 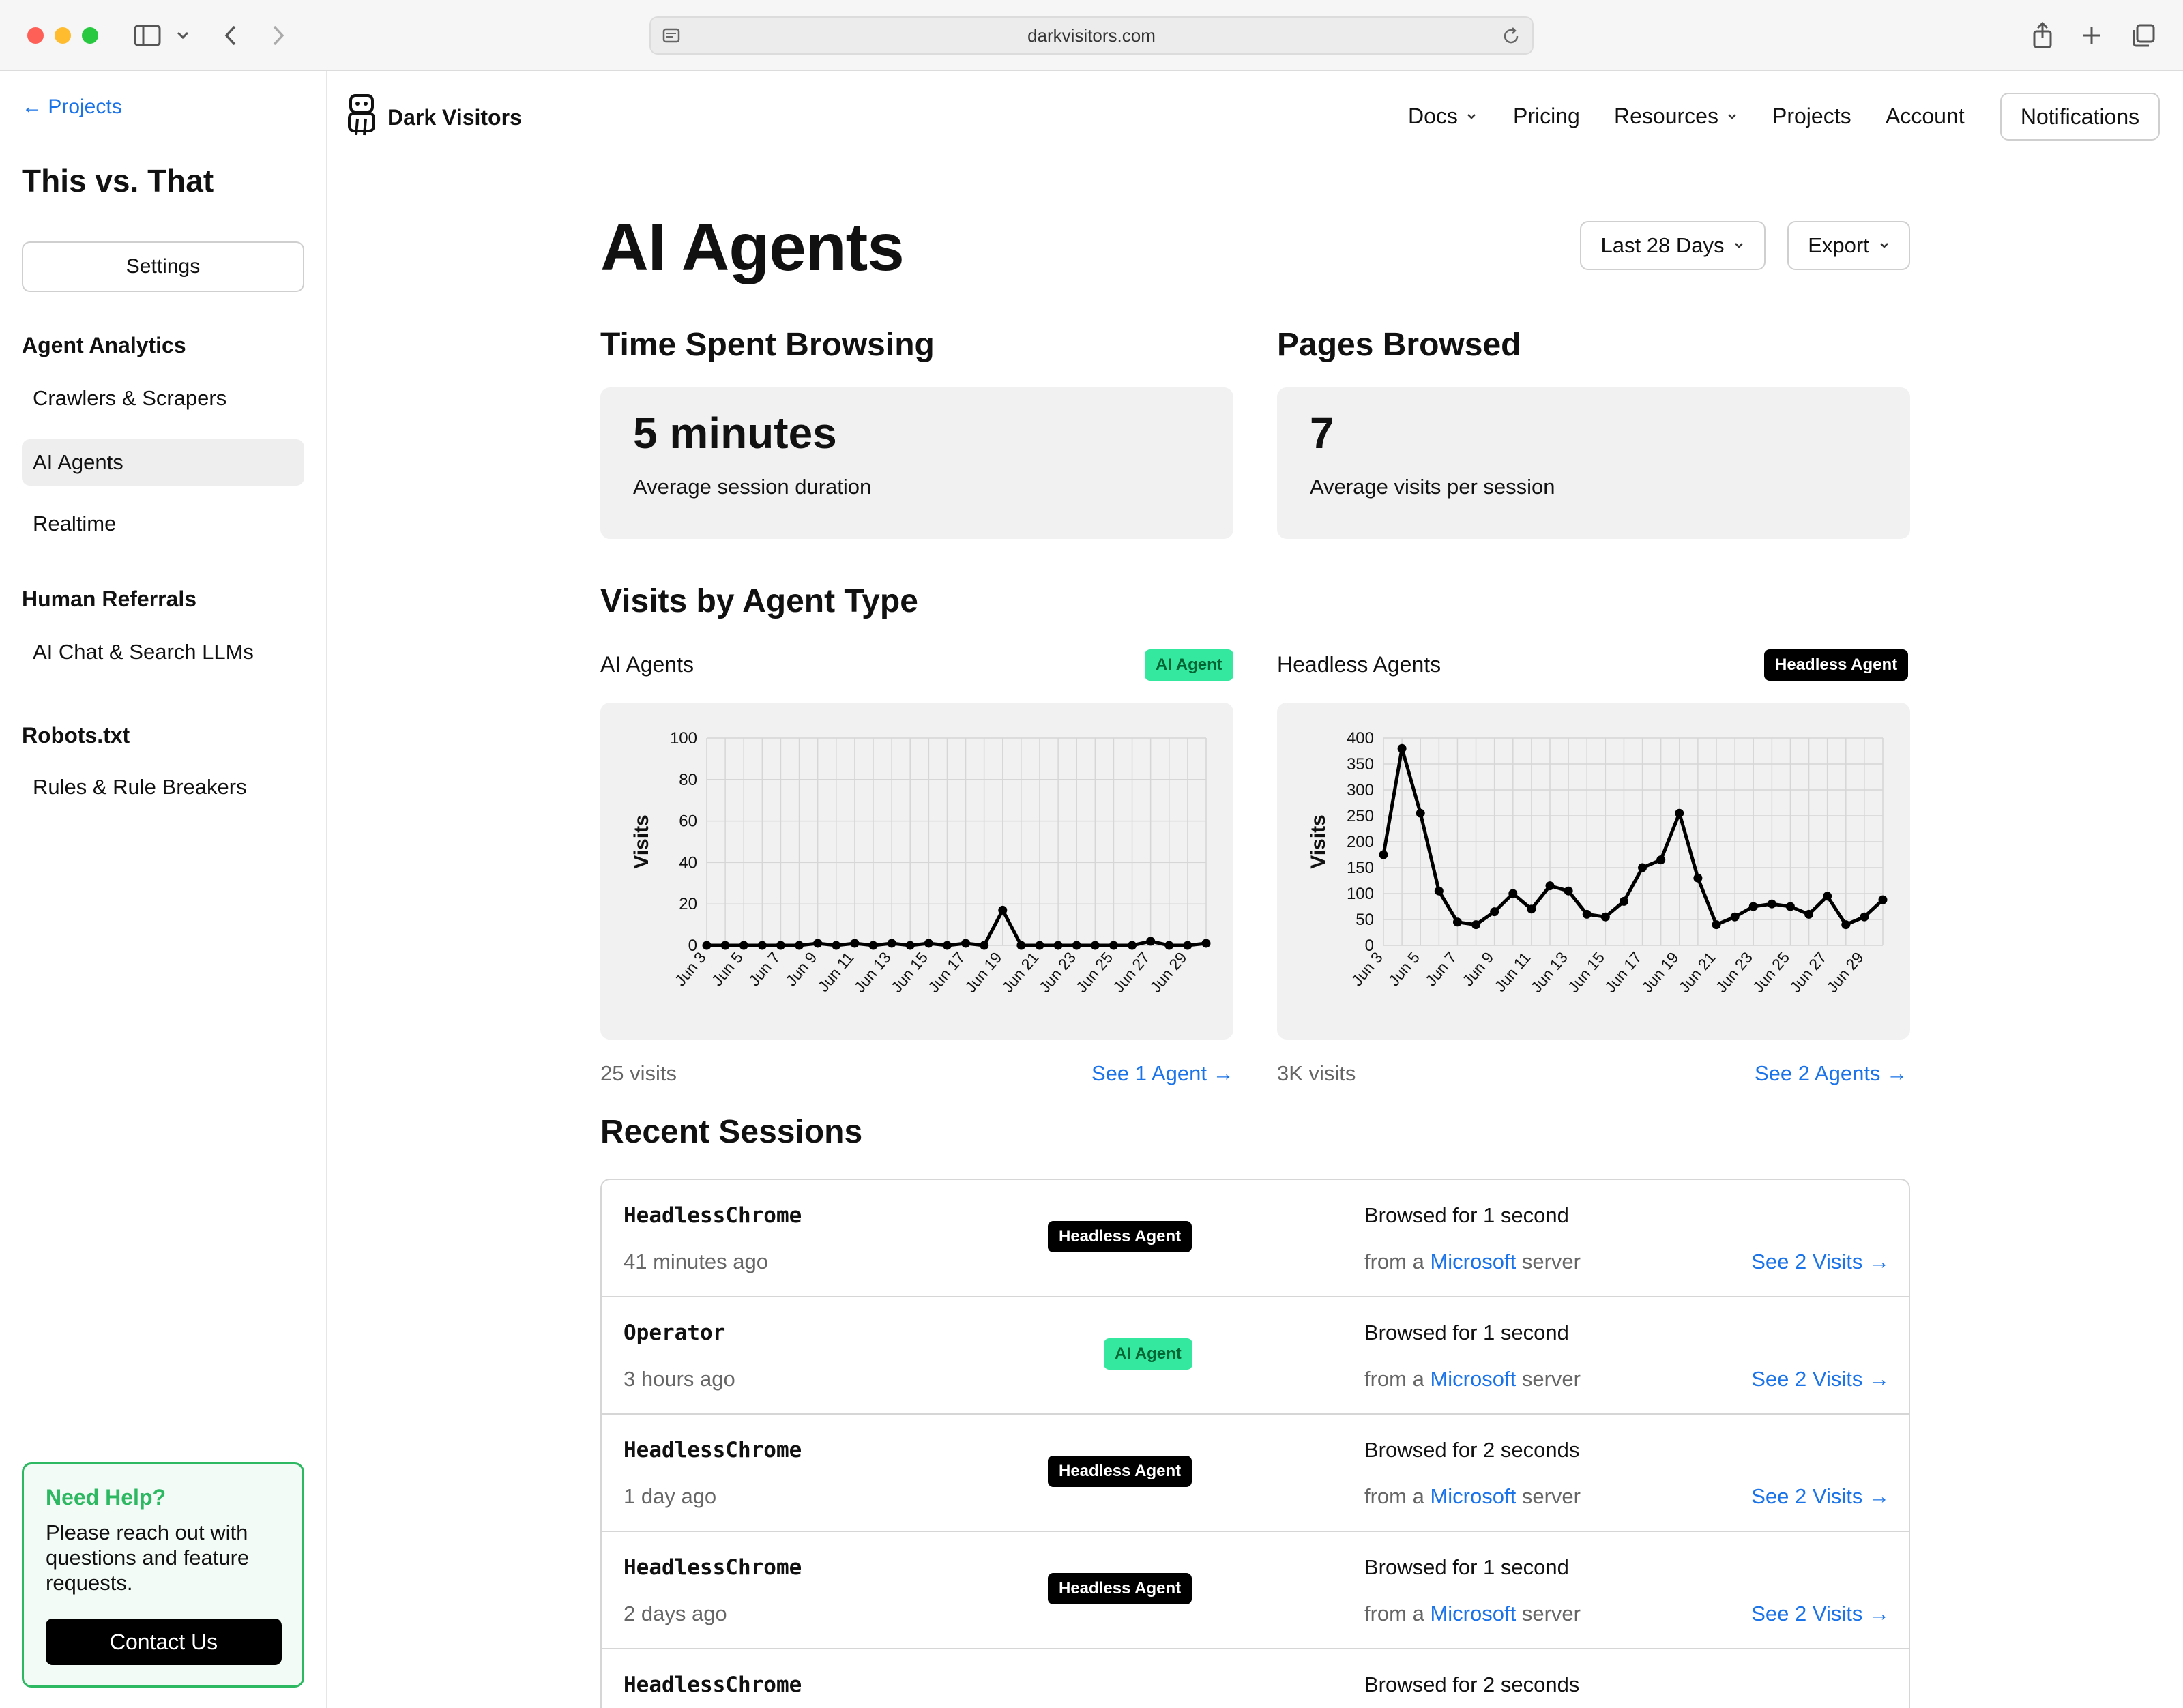 What do you see at coordinates (1399, 345) in the screenshot?
I see `pages-browsed-heading: Pages Browsed` at bounding box center [1399, 345].